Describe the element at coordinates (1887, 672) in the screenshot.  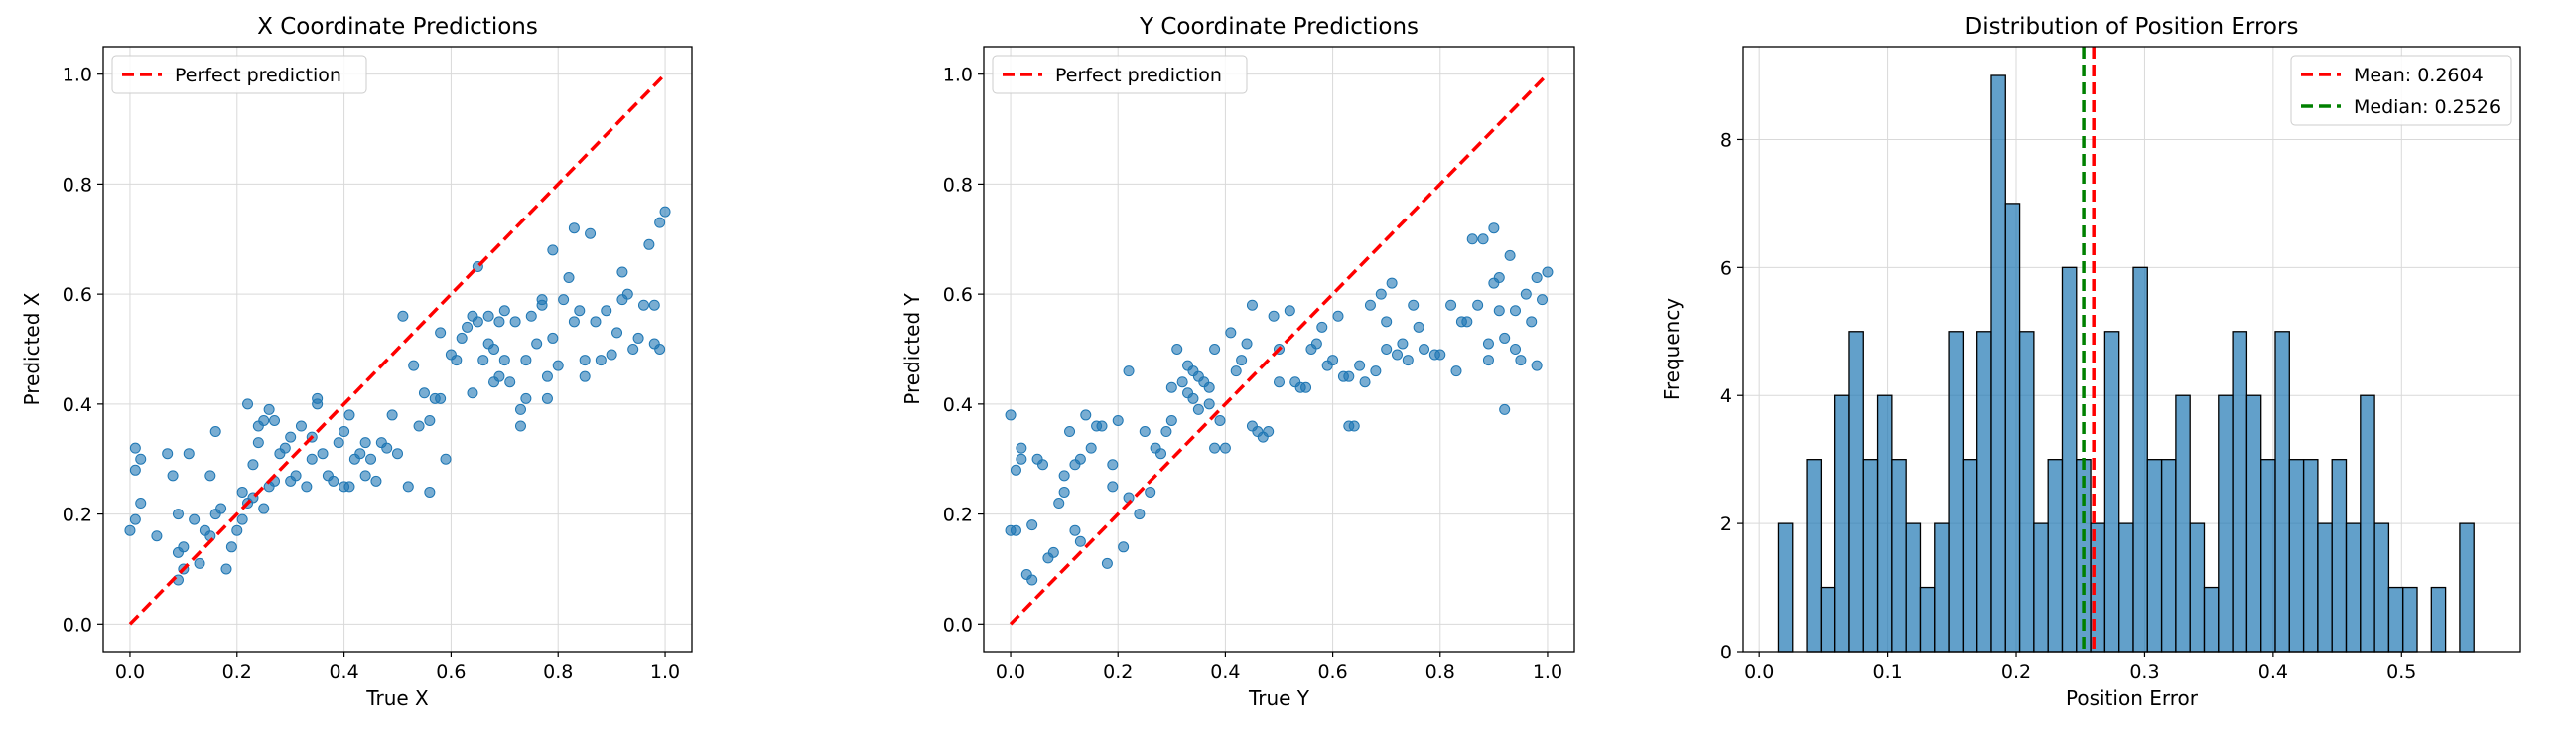
I see `x-tick-label: 0.1` at that location.